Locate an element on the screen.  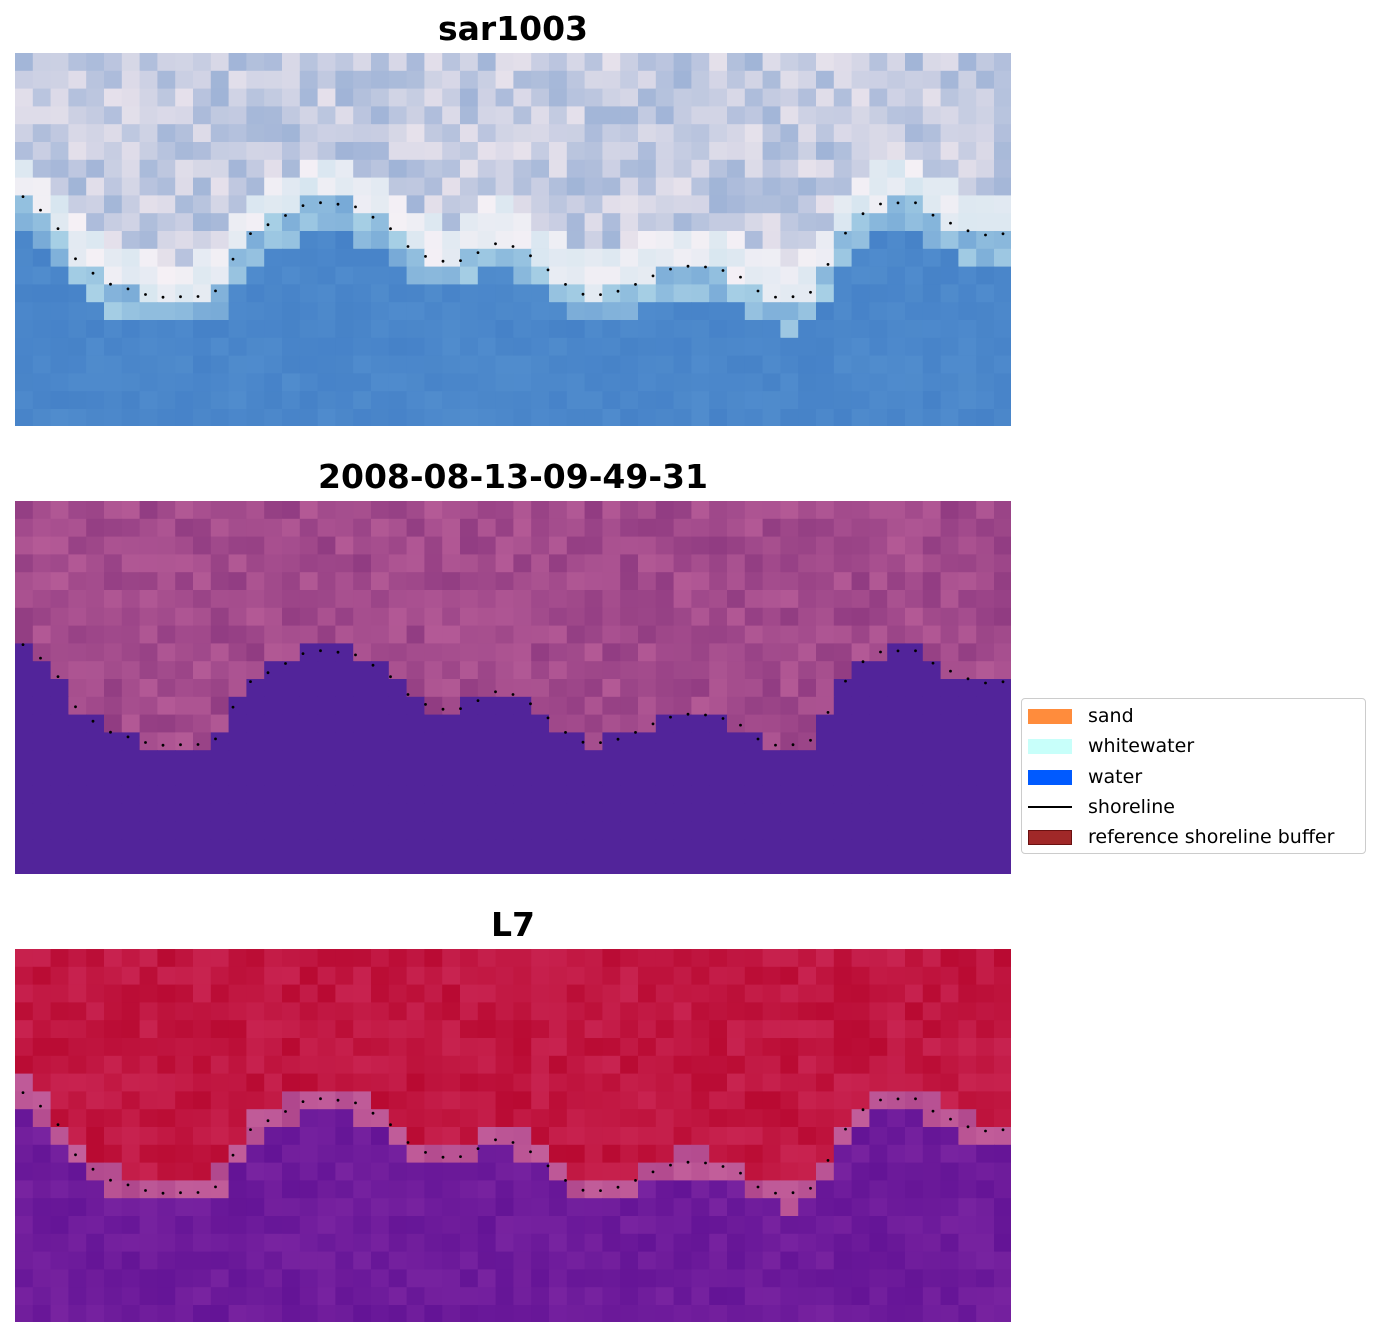
legend-label: sand is located at coordinates (1111, 716).